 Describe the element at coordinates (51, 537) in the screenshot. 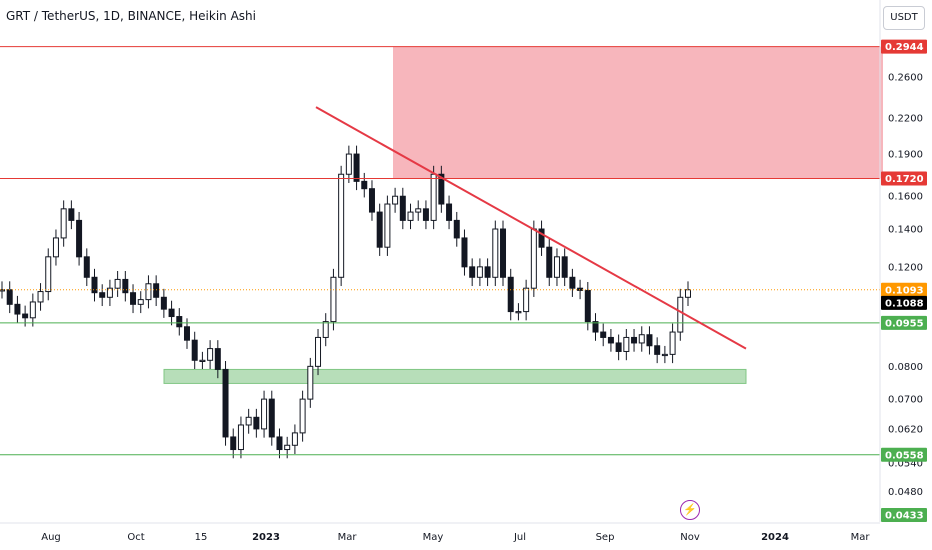

I see `time-tick-label: Aug` at that location.